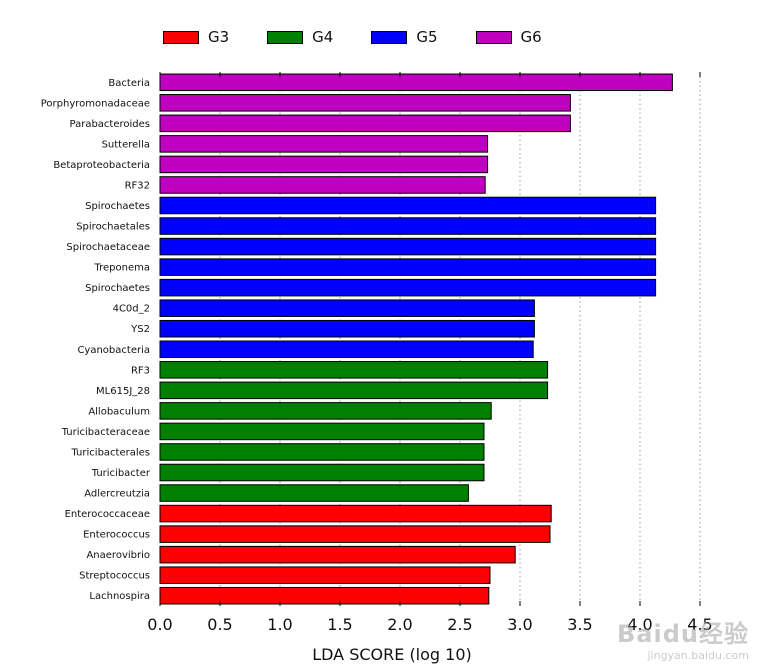 This screenshot has height=666, width=777. What do you see at coordinates (399, 624) in the screenshot?
I see `x-tick-label-4: 2.0` at bounding box center [399, 624].